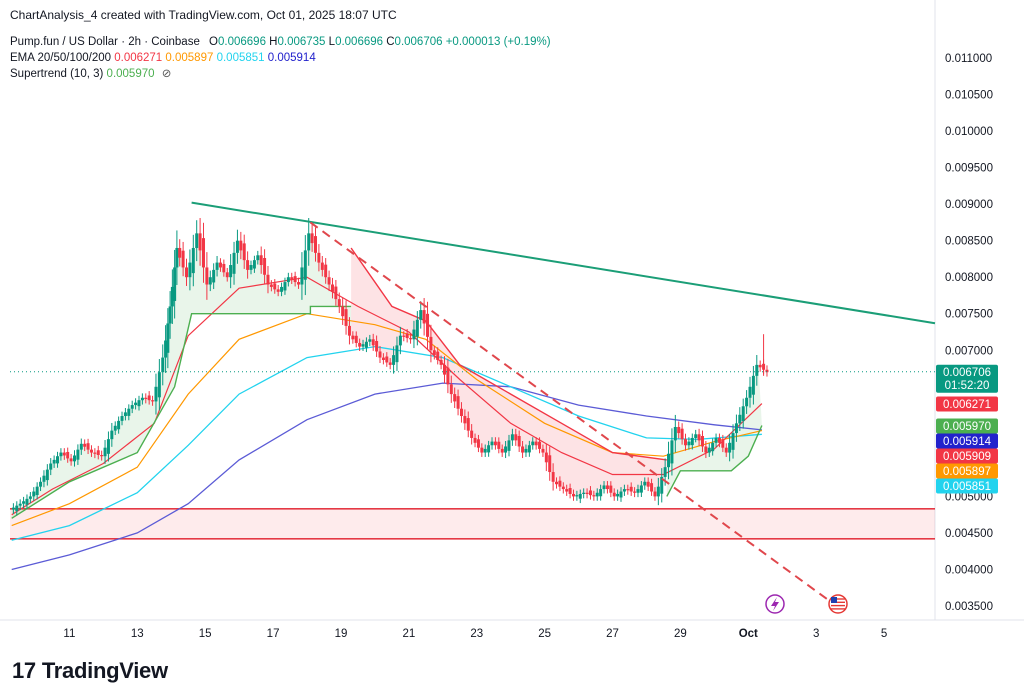 This screenshot has height=699, width=1024. What do you see at coordinates (61, 58) in the screenshot?
I see `ema-label: EMA 20/50/100/200` at bounding box center [61, 58].